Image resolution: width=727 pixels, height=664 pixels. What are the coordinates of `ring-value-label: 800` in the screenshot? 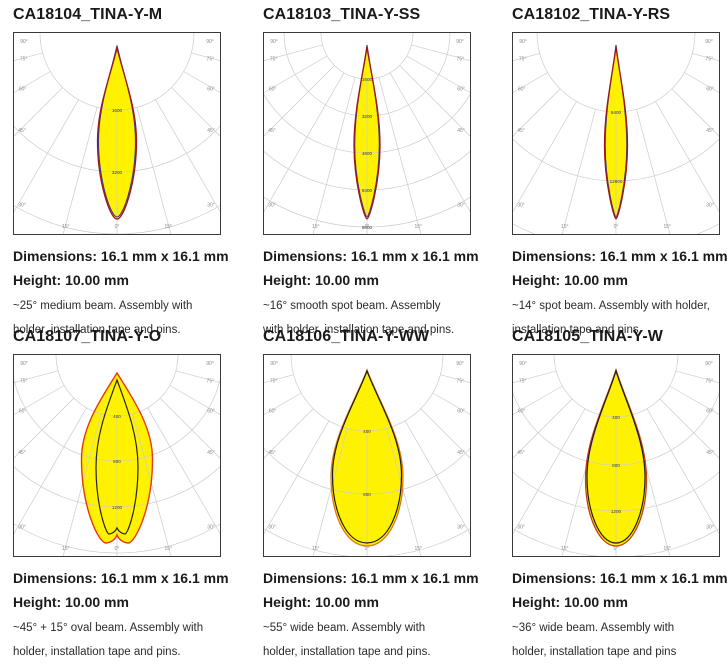 It's located at (117, 461).